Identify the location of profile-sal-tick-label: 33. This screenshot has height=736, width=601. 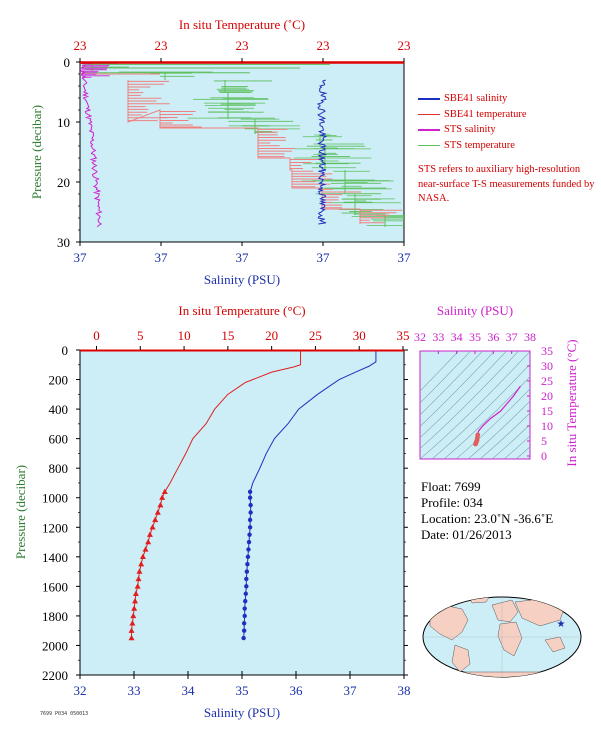
(134, 690).